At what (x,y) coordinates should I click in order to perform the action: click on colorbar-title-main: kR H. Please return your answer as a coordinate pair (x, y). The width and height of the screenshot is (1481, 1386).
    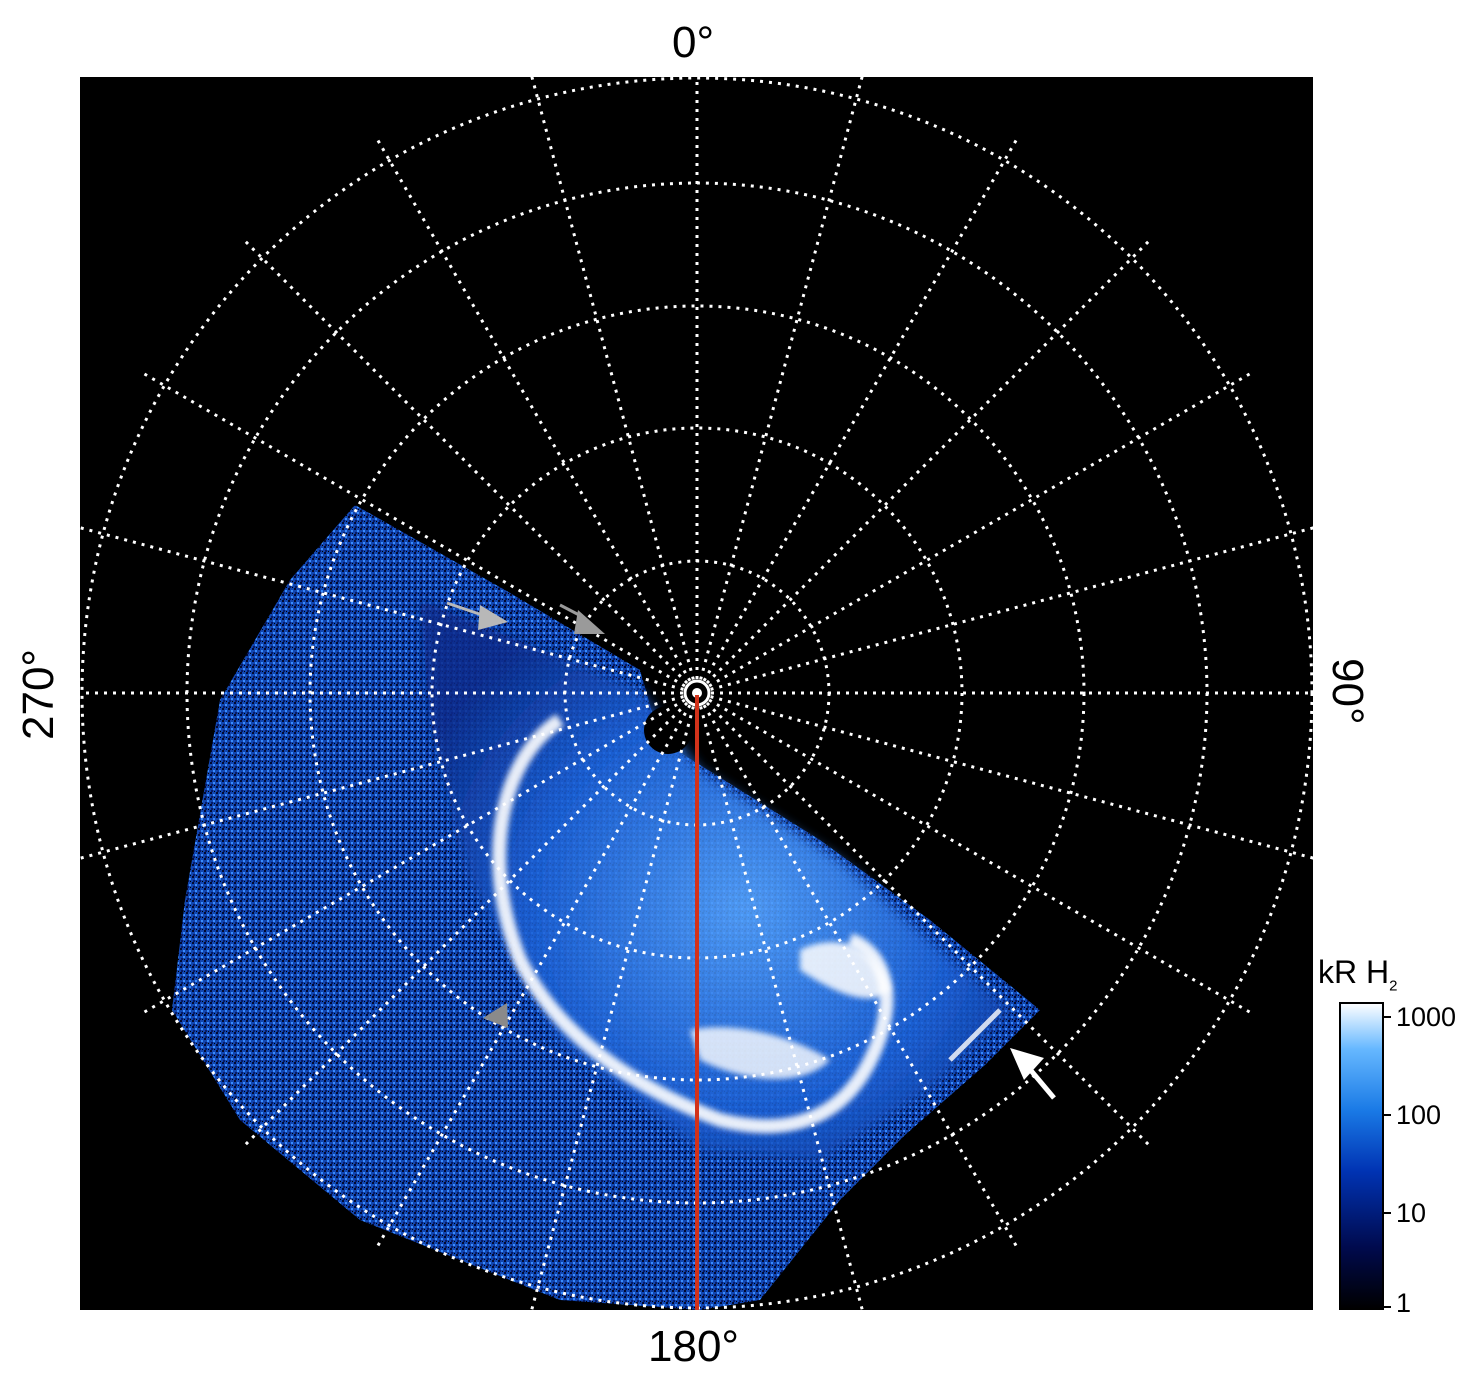
    Looking at the image, I should click on (1354, 972).